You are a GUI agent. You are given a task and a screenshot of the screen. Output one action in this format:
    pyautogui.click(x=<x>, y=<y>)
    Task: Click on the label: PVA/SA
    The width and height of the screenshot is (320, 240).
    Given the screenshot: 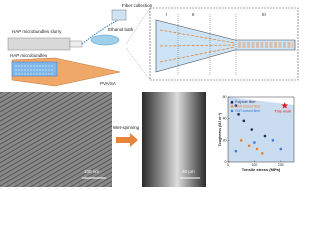 What is the action you would take?
    pyautogui.click(x=108, y=83)
    